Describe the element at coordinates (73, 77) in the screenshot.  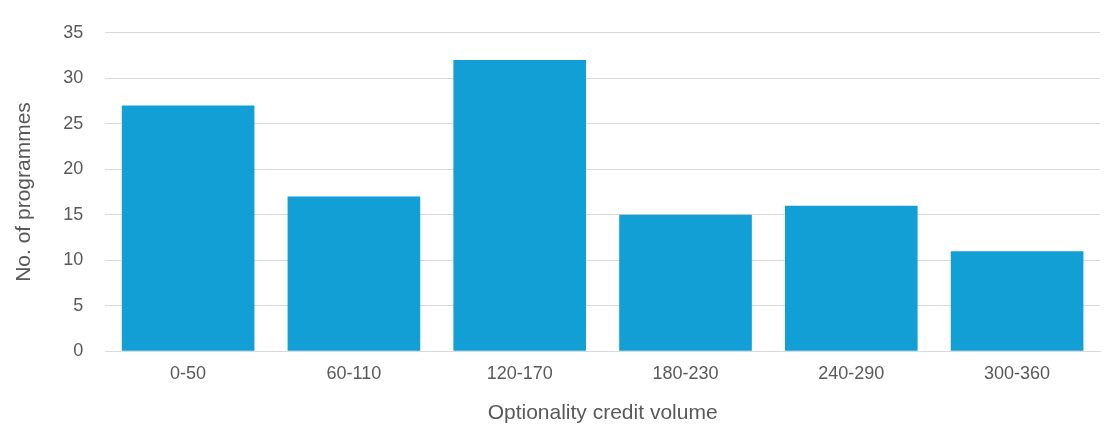
I see `y-tick-label: 30` at that location.